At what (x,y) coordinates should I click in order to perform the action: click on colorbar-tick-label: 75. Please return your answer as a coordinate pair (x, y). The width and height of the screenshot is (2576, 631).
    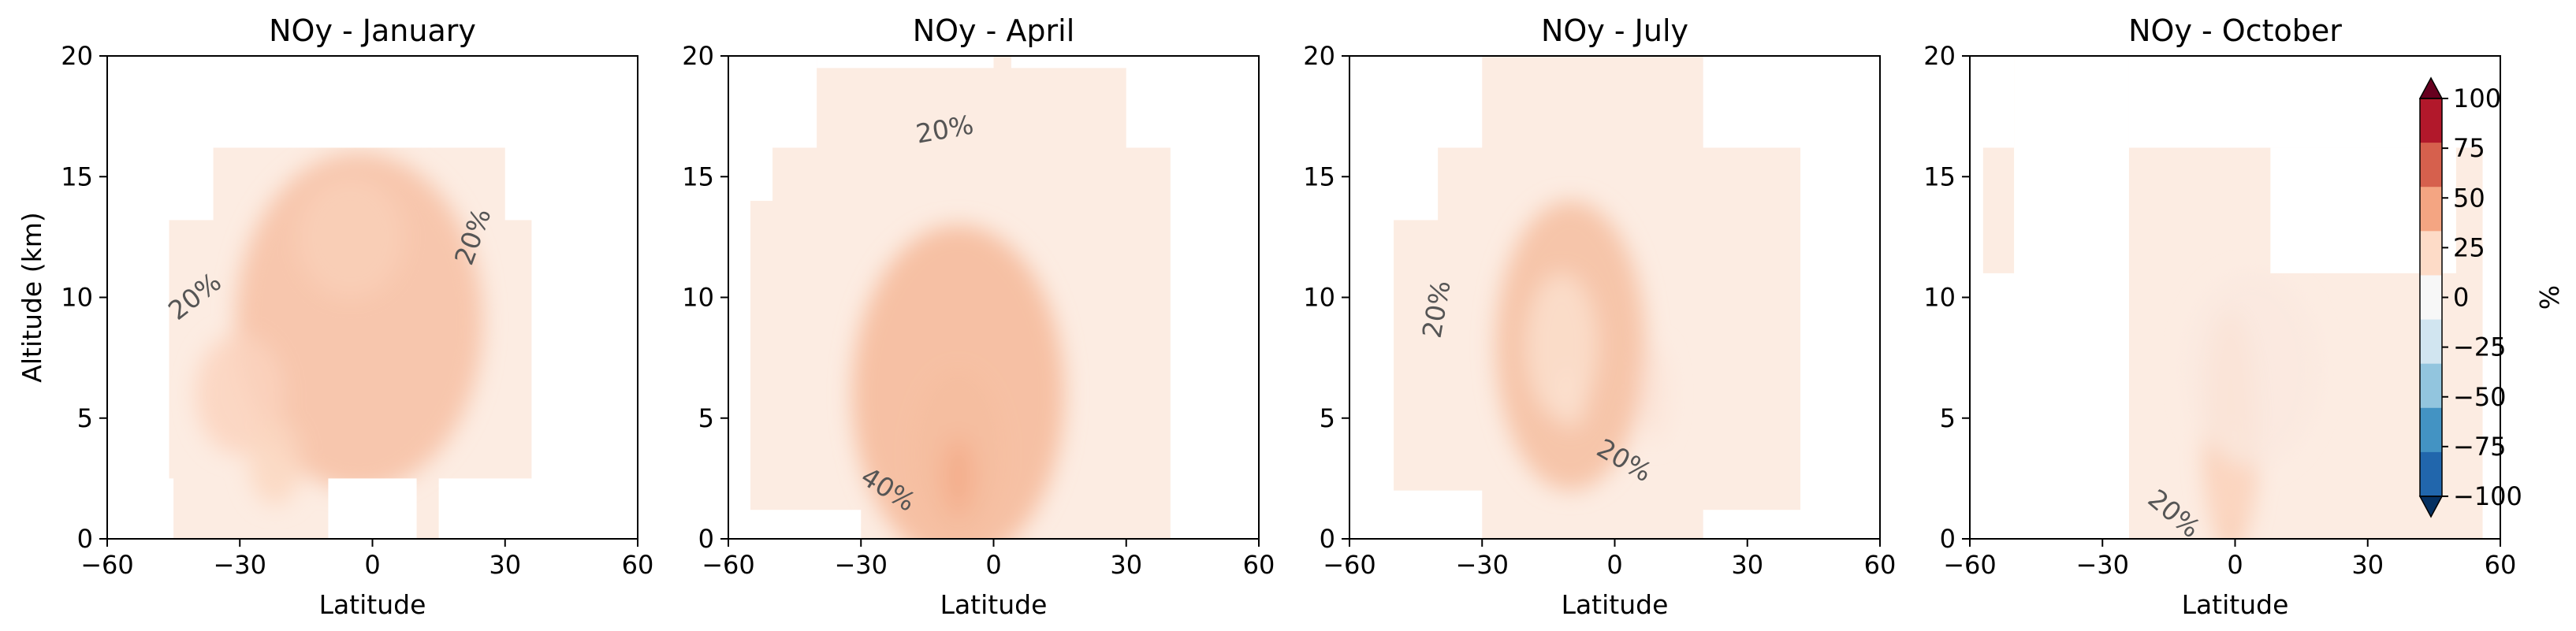
    Looking at the image, I should click on (2469, 148).